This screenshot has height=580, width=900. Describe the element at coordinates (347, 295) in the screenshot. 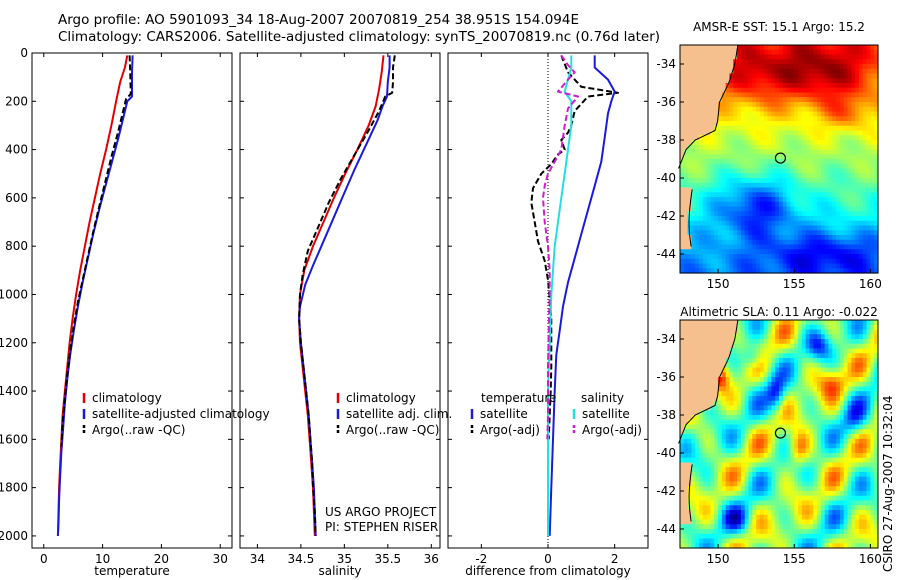

I see `salinity-series-group` at that location.